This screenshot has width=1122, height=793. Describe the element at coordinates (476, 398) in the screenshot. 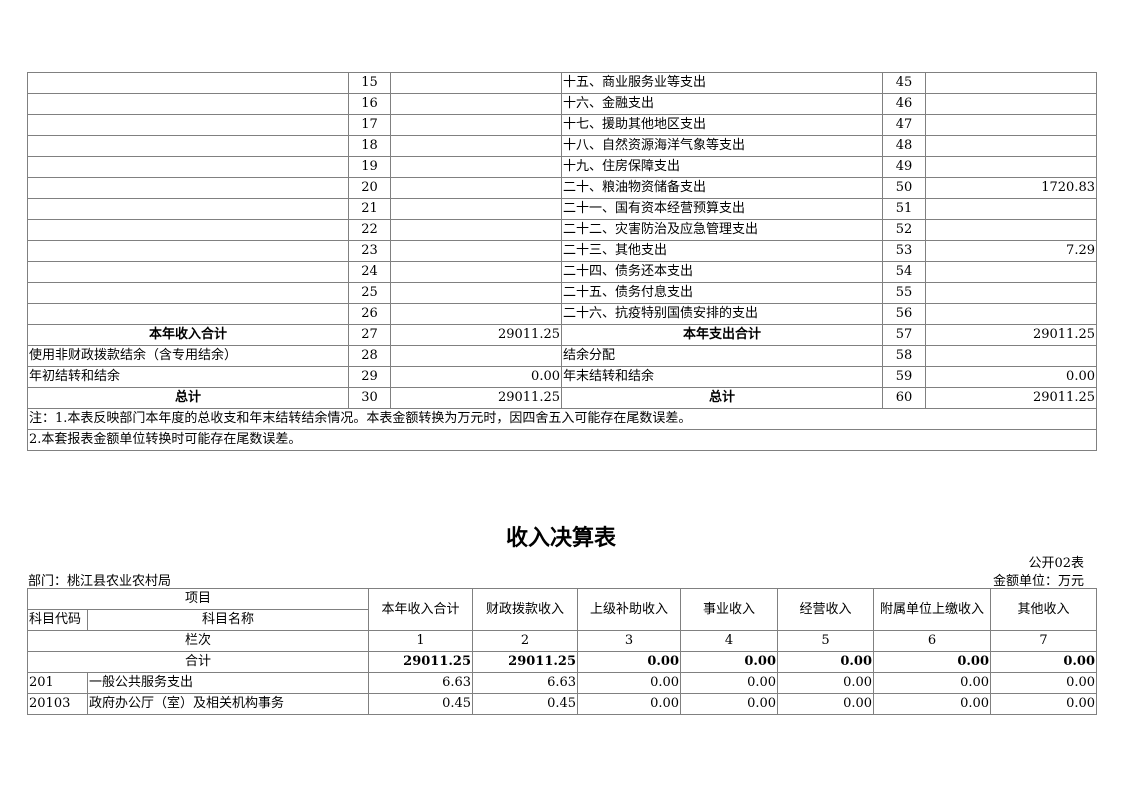

I see `income-amount: 29011.25` at that location.